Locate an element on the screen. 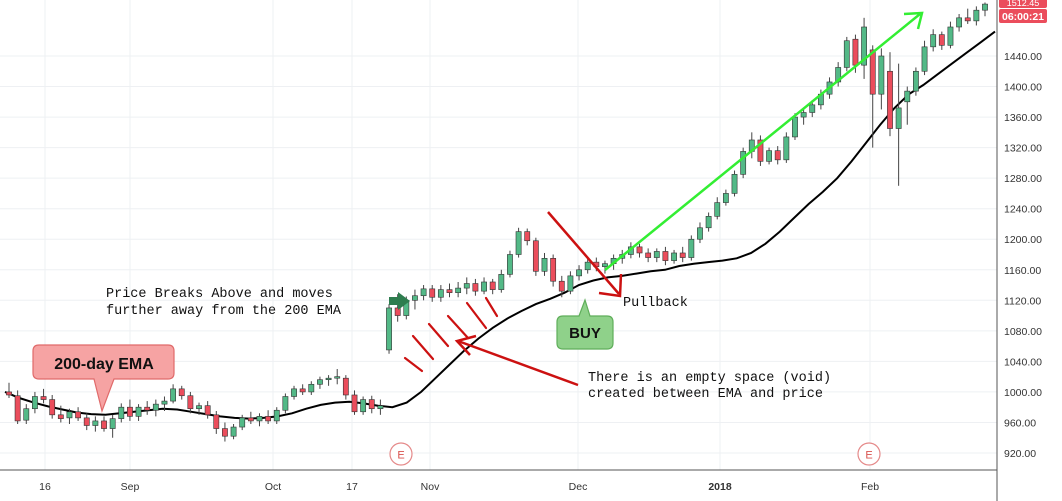  countdown-text: 06:00:21 is located at coordinates (1023, 17).